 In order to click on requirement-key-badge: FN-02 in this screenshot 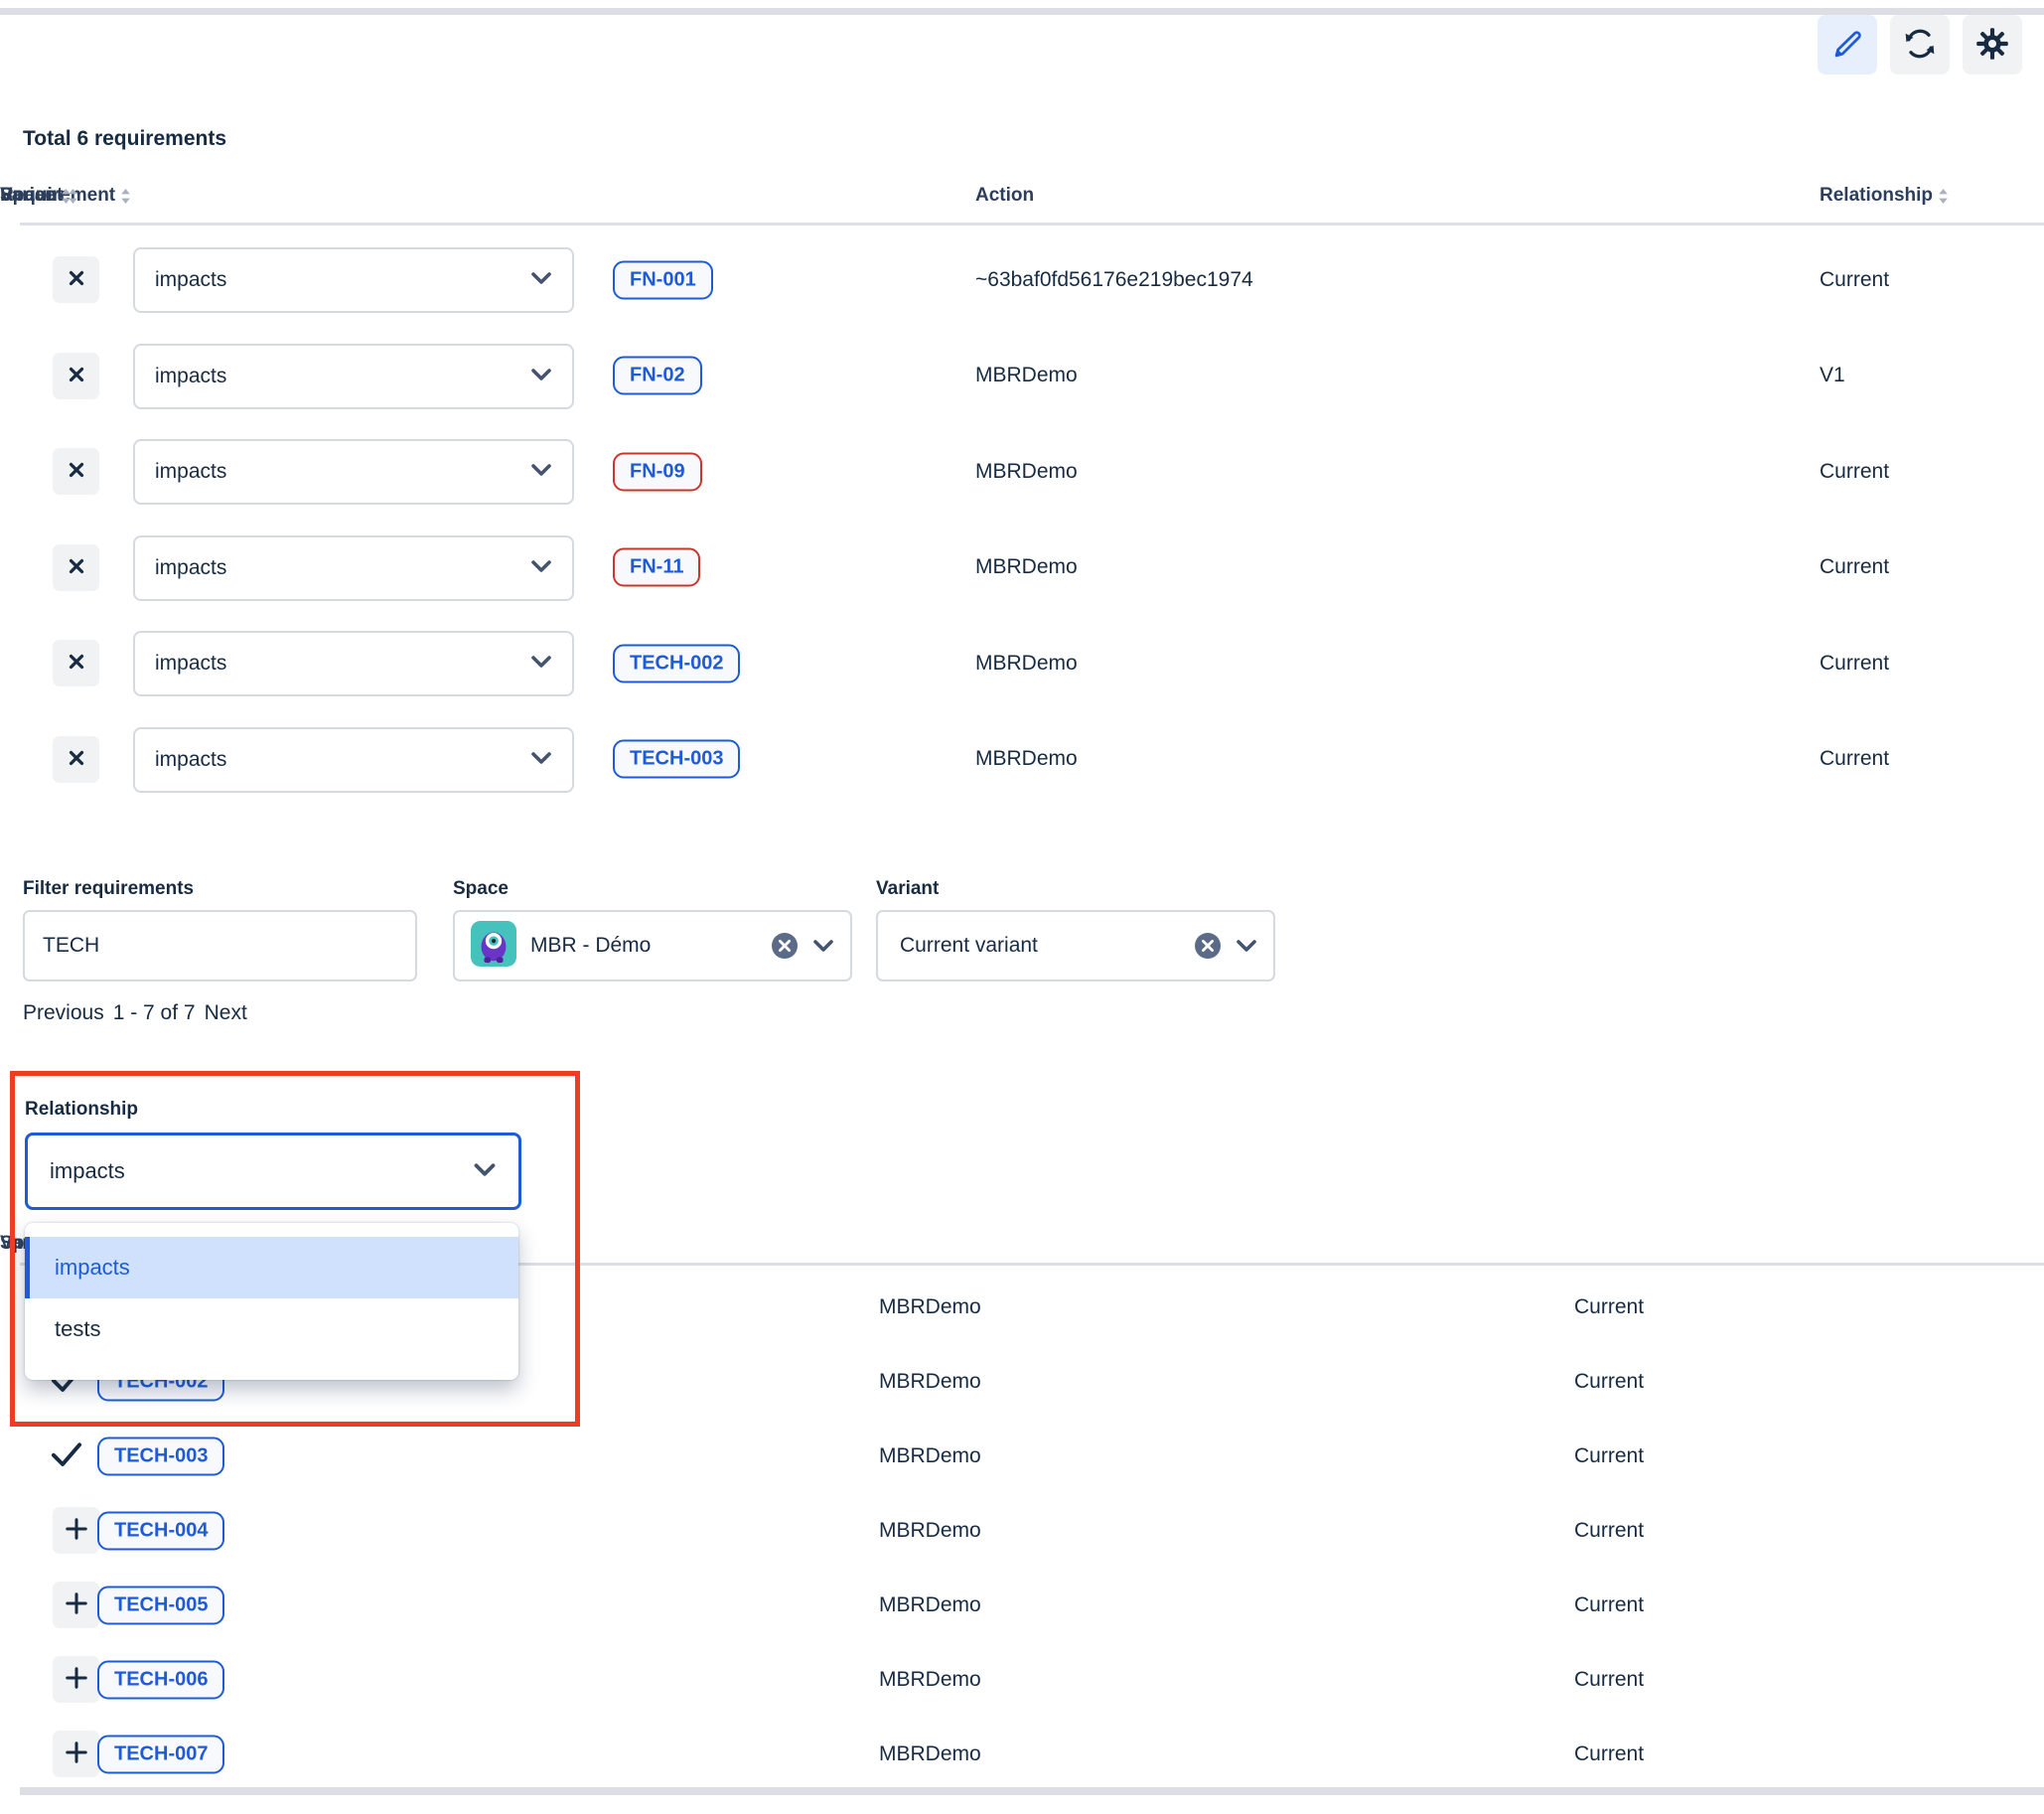, I will do `click(658, 375)`.